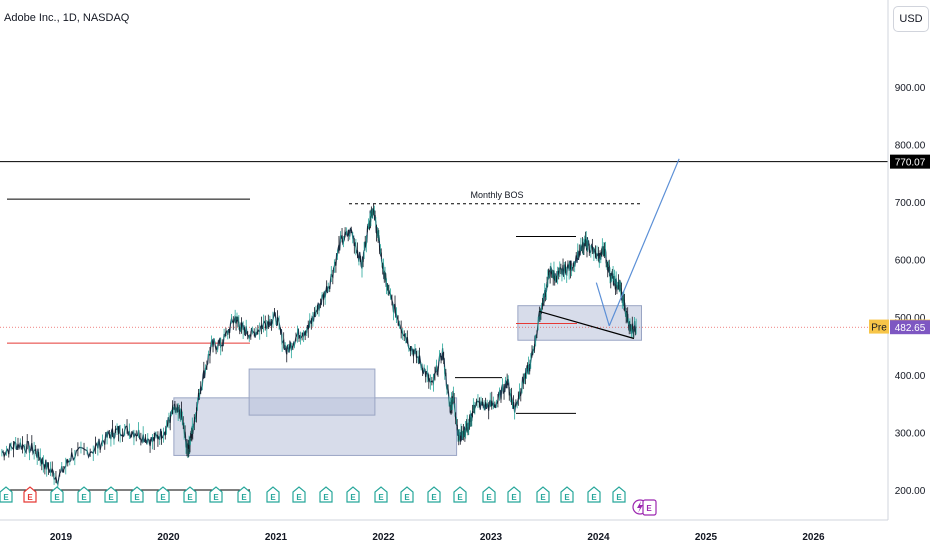  I want to click on price-tick-label: 300.00, so click(910, 433).